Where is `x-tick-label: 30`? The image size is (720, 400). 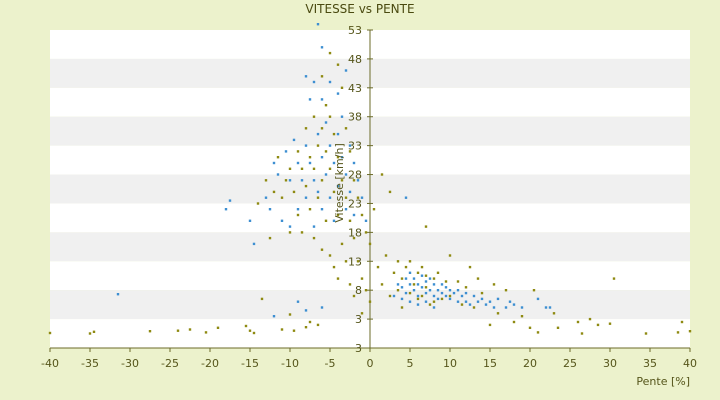 x-tick-label: 30 is located at coordinates (610, 363).